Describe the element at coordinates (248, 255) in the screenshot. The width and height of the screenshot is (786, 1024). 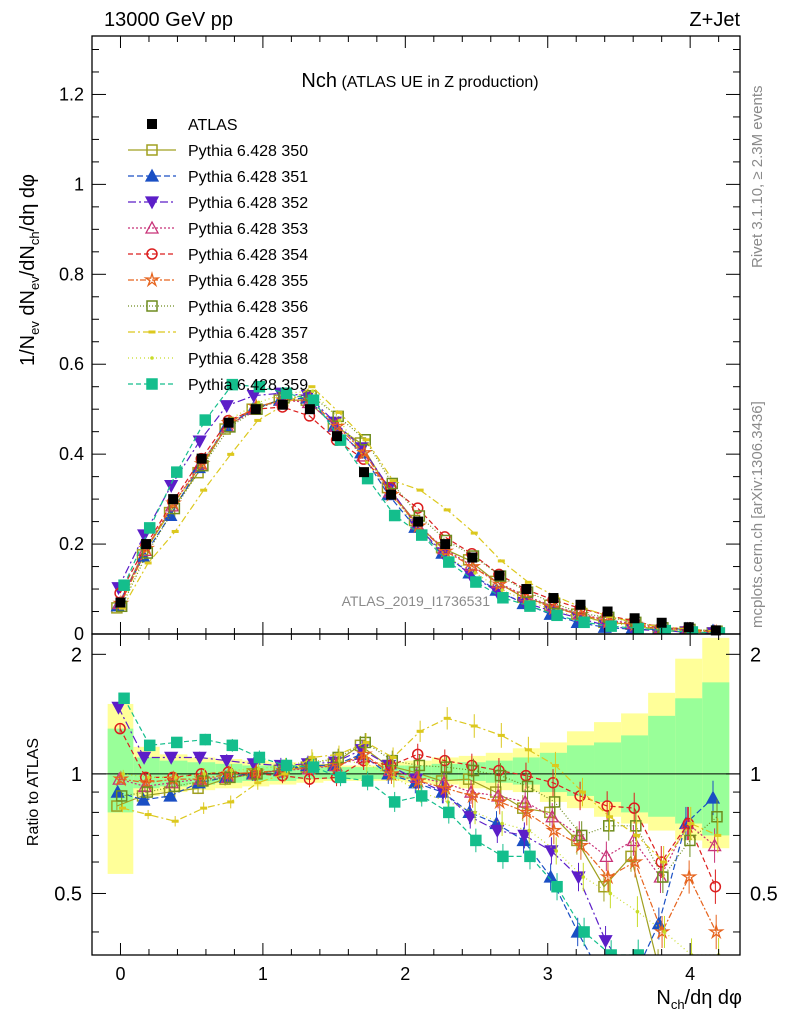
I see `legend-label-354: Pythia 6.428 354` at that location.